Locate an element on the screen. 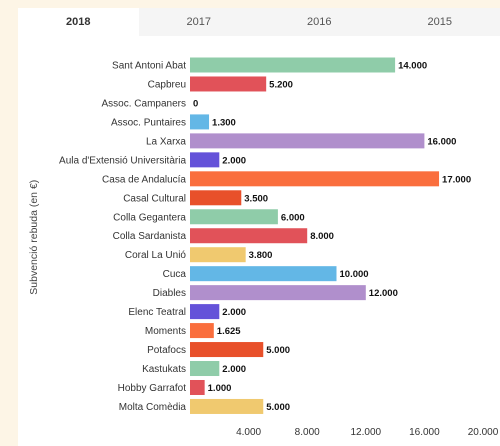 The height and width of the screenshot is (446, 500). category-label: Colla Gegantera is located at coordinates (149, 217).